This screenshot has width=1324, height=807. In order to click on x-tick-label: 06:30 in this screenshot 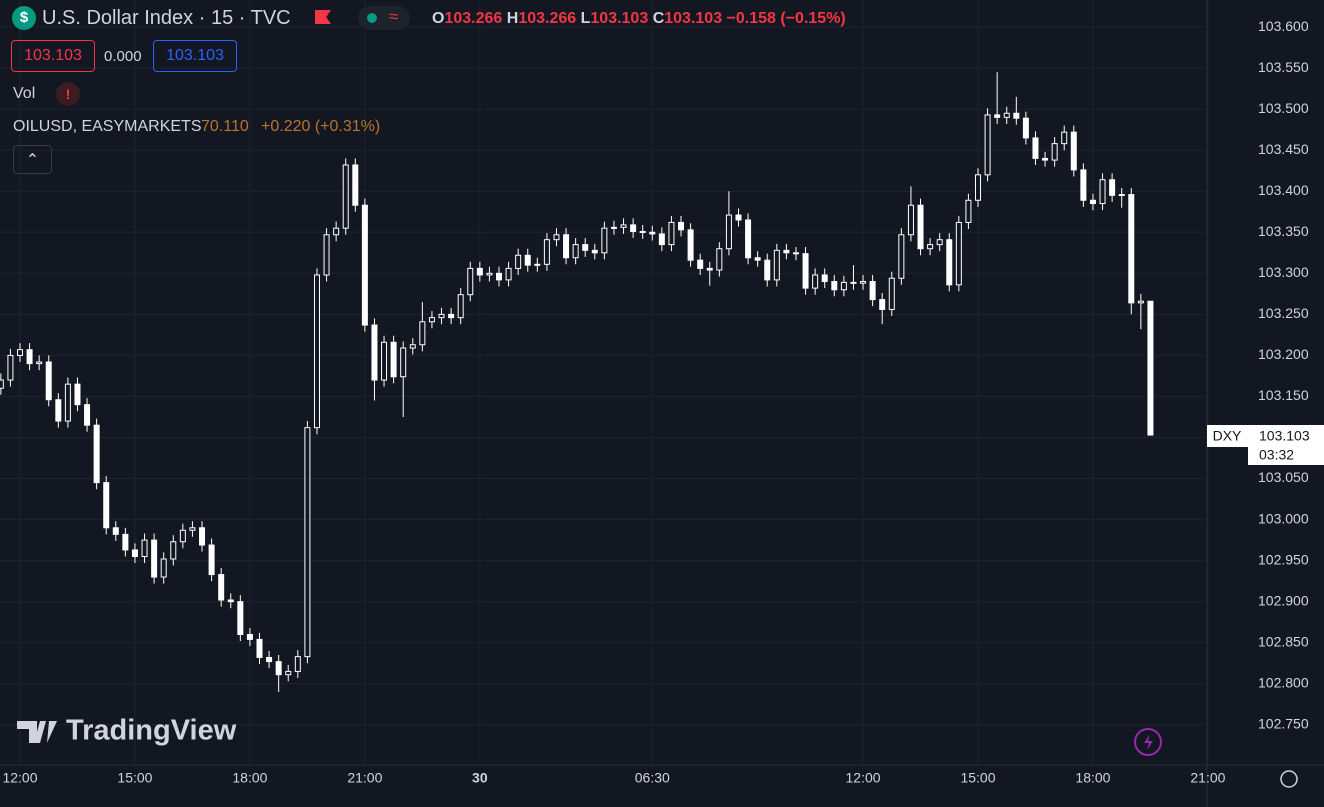, I will do `click(652, 778)`.